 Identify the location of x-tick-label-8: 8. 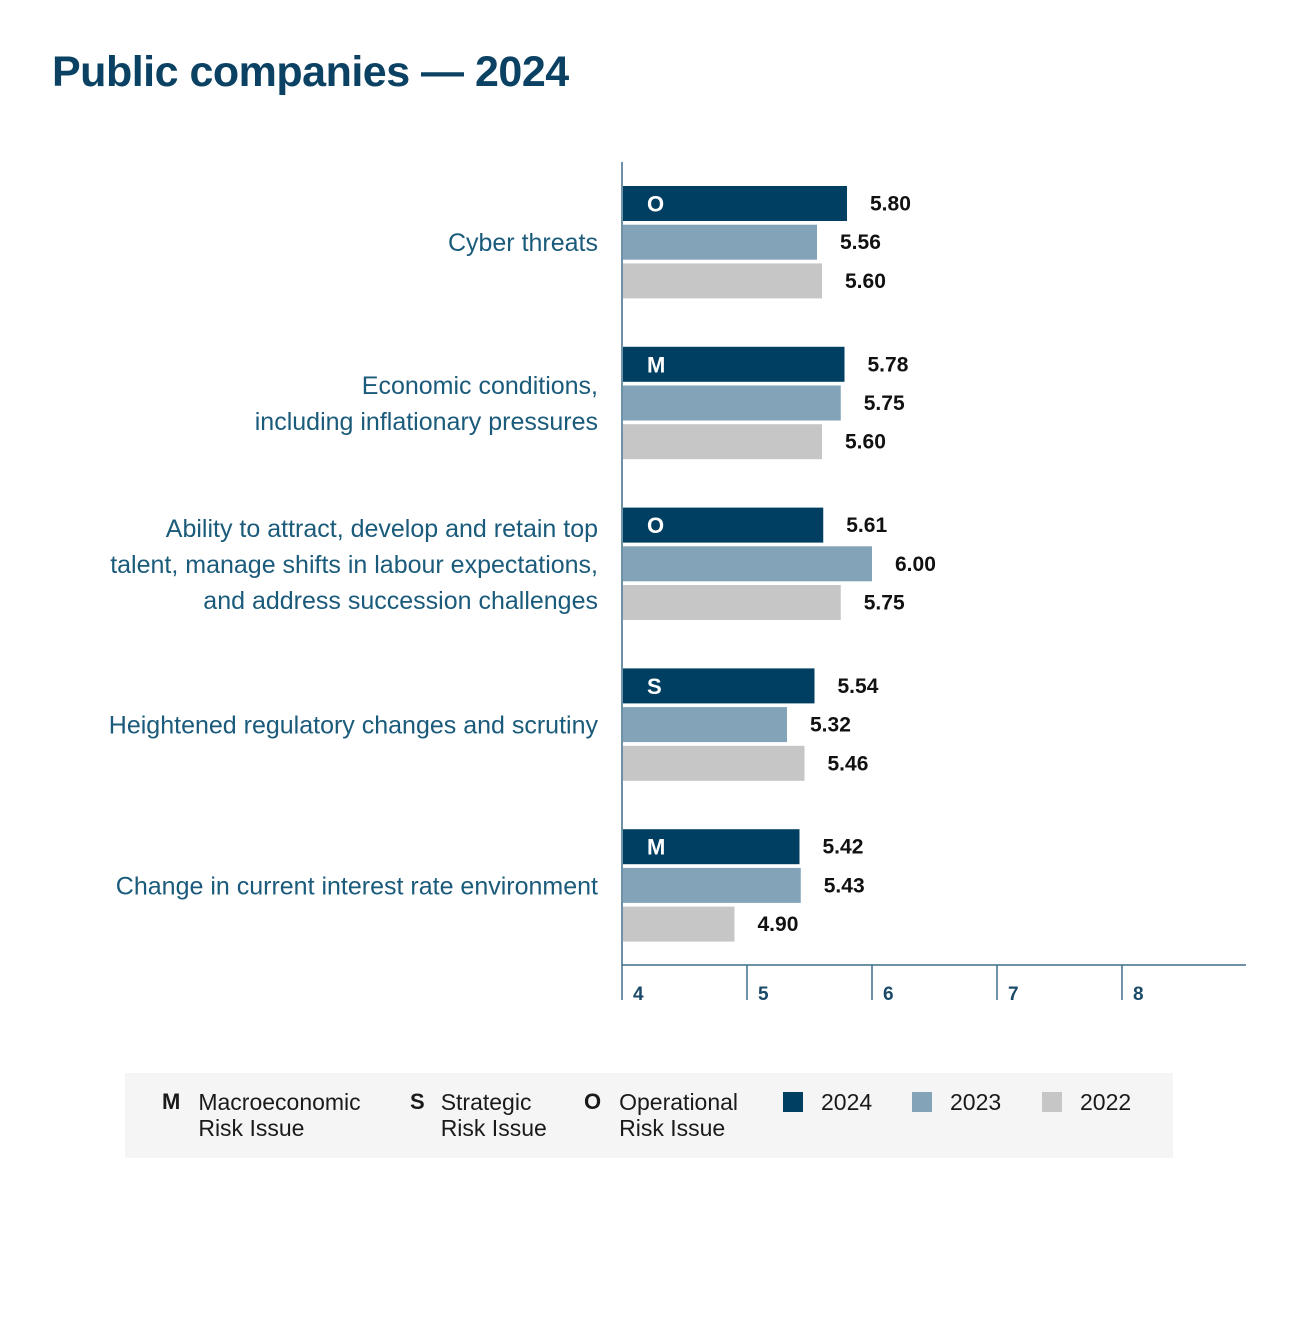
(1138, 994).